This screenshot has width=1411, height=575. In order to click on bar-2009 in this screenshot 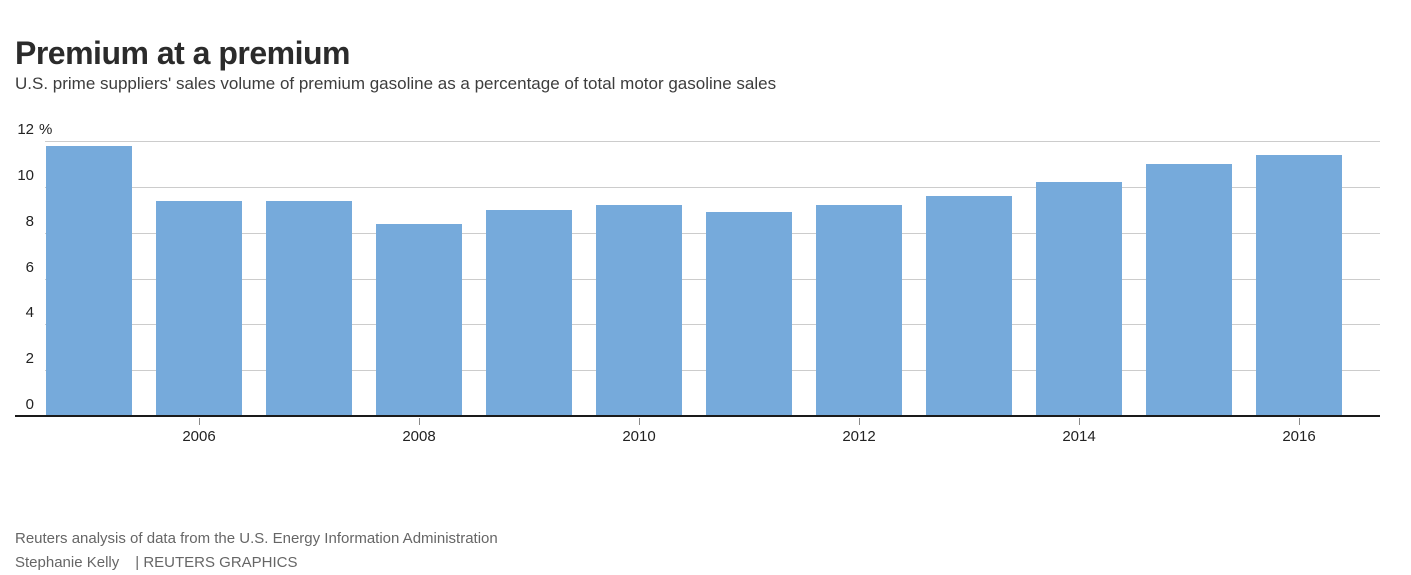, I will do `click(529, 312)`.